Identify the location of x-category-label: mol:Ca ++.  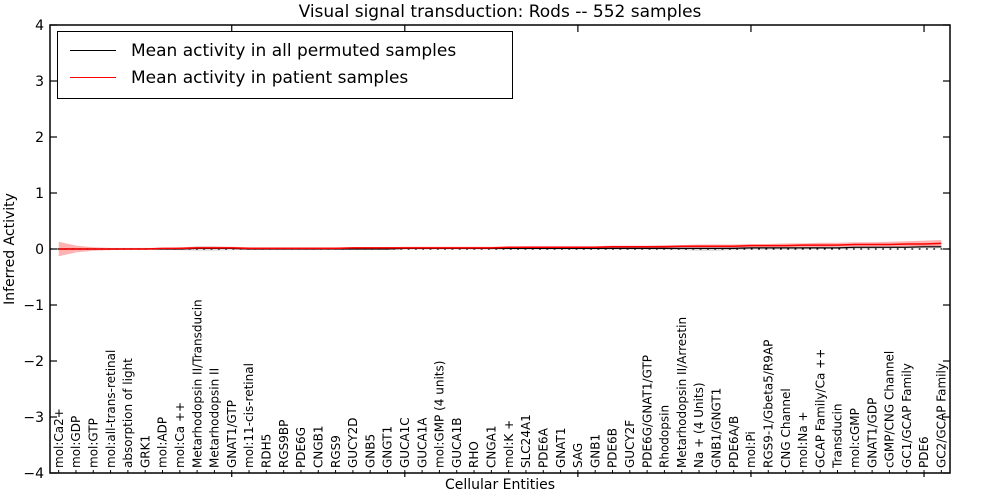
(180, 435).